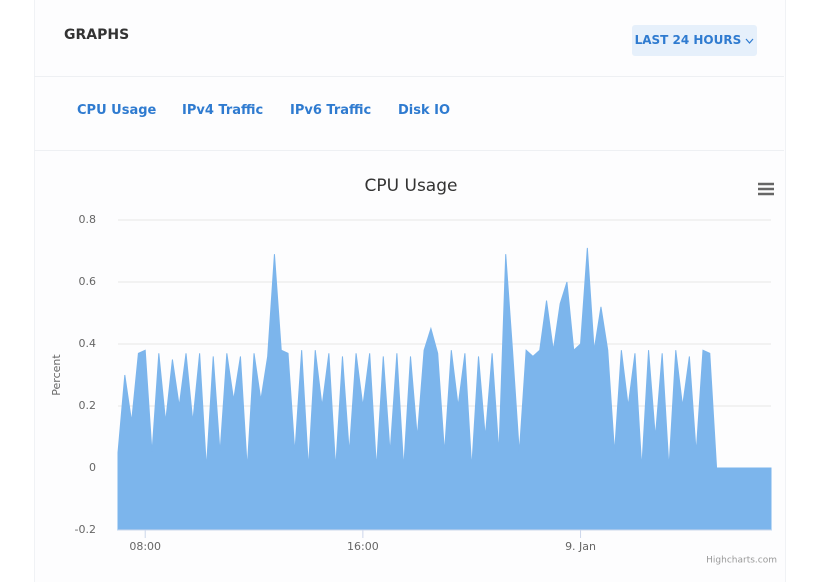 Image resolution: width=824 pixels, height=582 pixels. Describe the element at coordinates (741, 561) in the screenshot. I see `credits: Highcharts.com` at that location.